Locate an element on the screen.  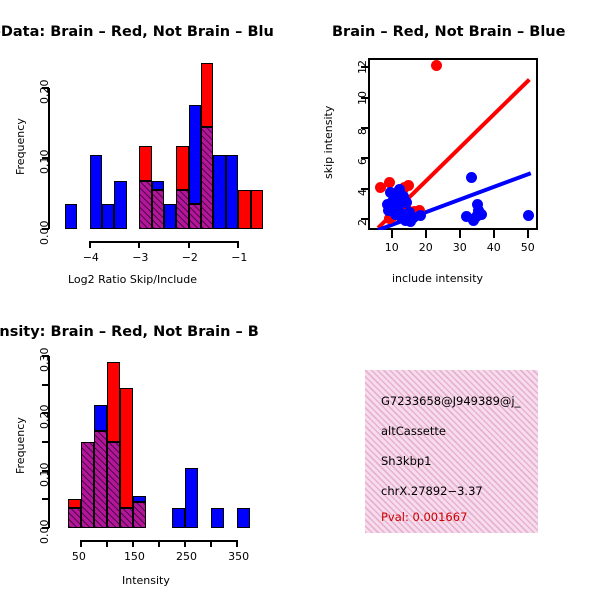
y-tick-label: 0.00 is located at coordinates (44, 233).